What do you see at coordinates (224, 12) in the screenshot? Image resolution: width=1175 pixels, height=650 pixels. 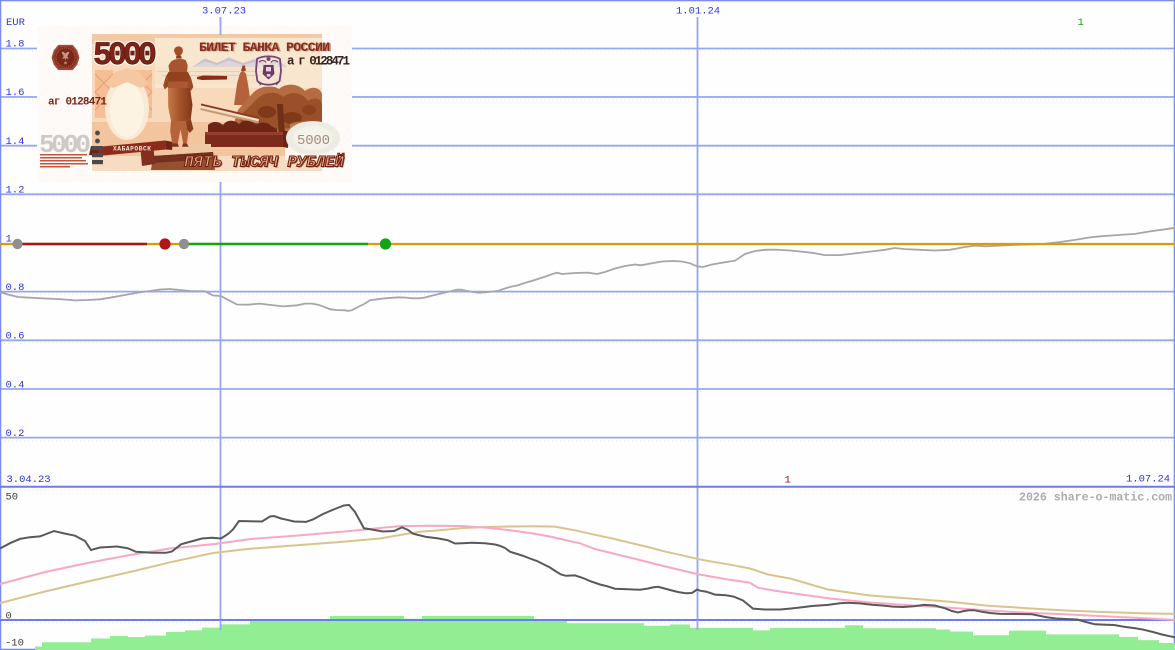 I see `svg-text: 3.07.23` at bounding box center [224, 12].